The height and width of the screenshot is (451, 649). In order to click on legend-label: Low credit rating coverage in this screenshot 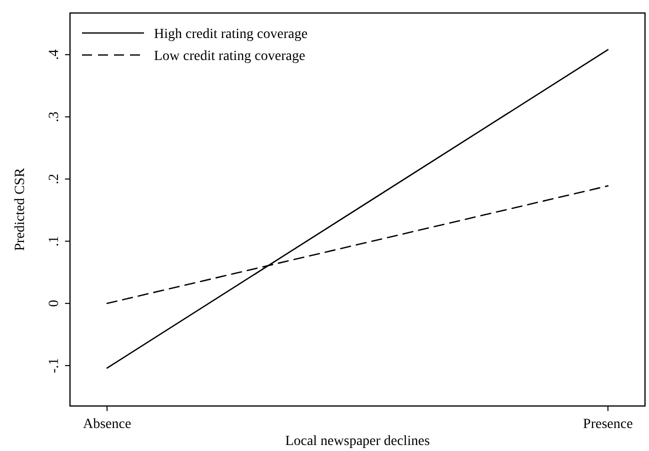, I will do `click(230, 56)`.